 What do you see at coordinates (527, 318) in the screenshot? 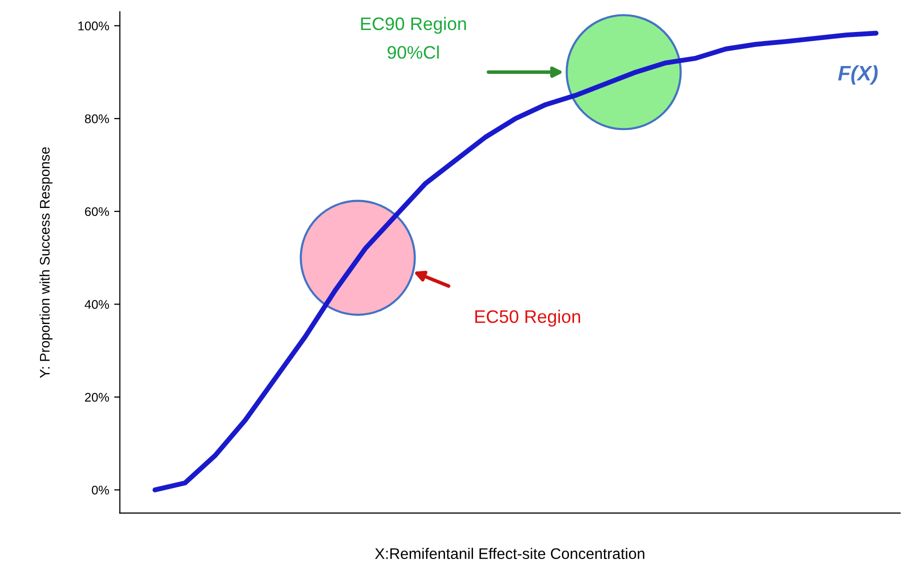
I see `annotation: EC50 Region` at bounding box center [527, 318].